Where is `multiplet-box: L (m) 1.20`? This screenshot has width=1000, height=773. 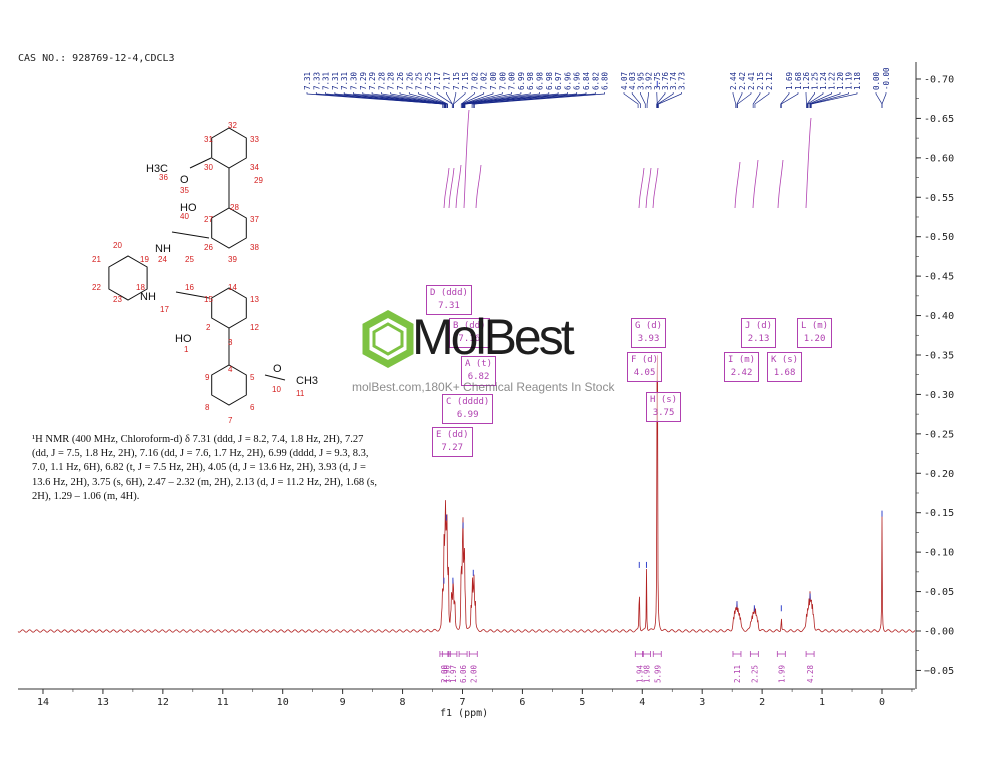
multiplet-box: L (m) 1.20 is located at coordinates (815, 333).